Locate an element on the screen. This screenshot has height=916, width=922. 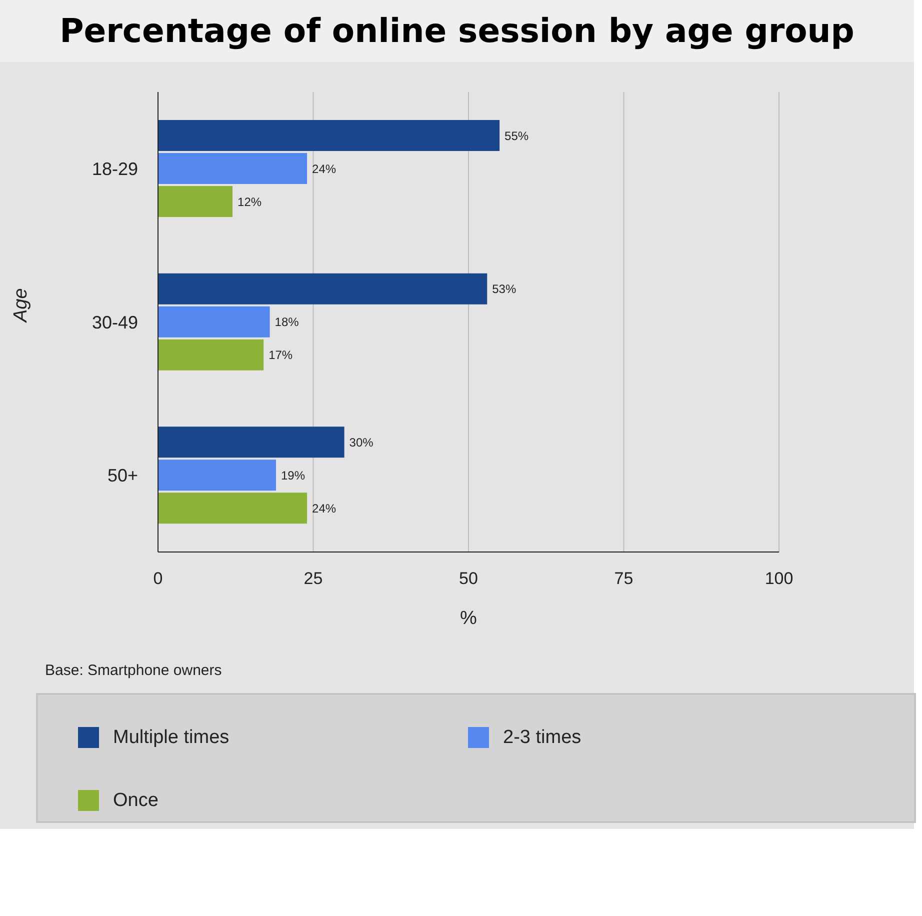
legend-label: 2-3 times is located at coordinates (542, 737).